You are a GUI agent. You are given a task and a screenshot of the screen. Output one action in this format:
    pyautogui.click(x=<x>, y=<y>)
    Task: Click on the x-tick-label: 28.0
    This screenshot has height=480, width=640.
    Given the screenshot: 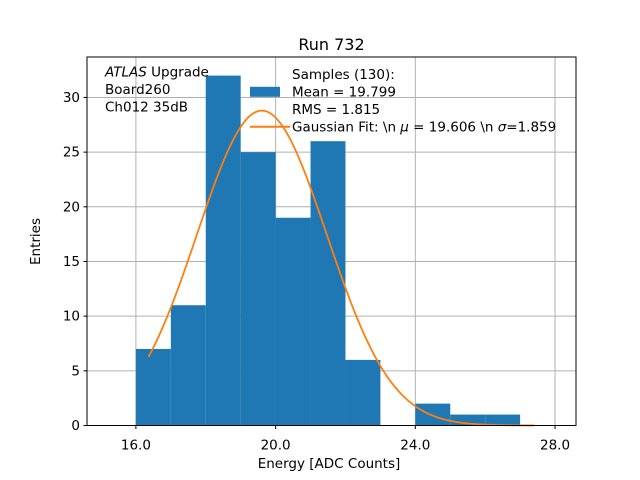 What is the action you would take?
    pyautogui.click(x=555, y=446)
    